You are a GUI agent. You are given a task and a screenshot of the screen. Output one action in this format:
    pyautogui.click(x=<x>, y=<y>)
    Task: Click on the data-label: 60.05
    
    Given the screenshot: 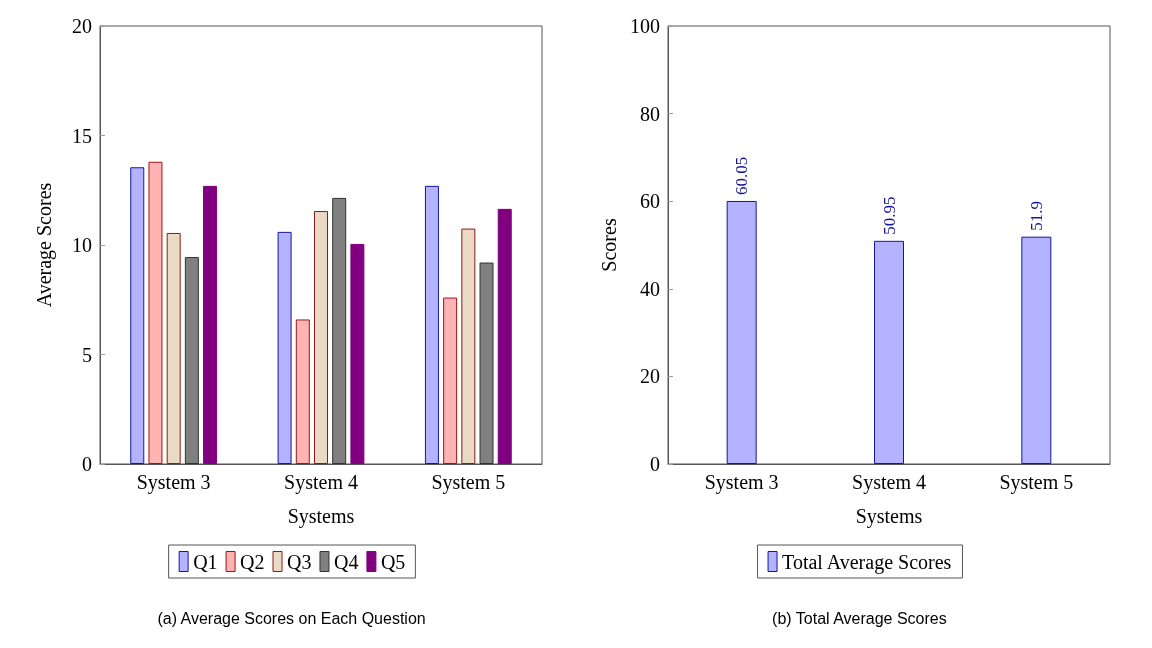 What is the action you would take?
    pyautogui.click(x=742, y=175)
    